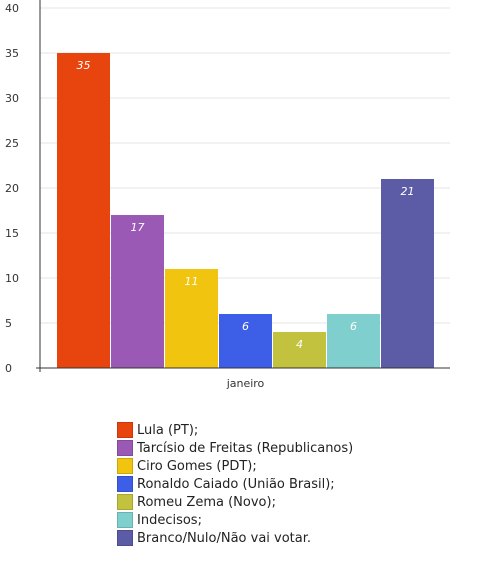  I want to click on legend-label: Romeu Zema (Novo);, so click(206, 502).